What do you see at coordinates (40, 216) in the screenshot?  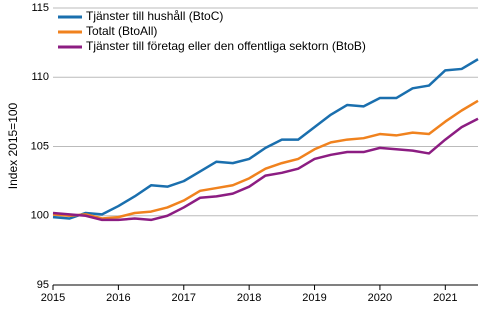 I see `y-tick-label: 100` at bounding box center [40, 216].